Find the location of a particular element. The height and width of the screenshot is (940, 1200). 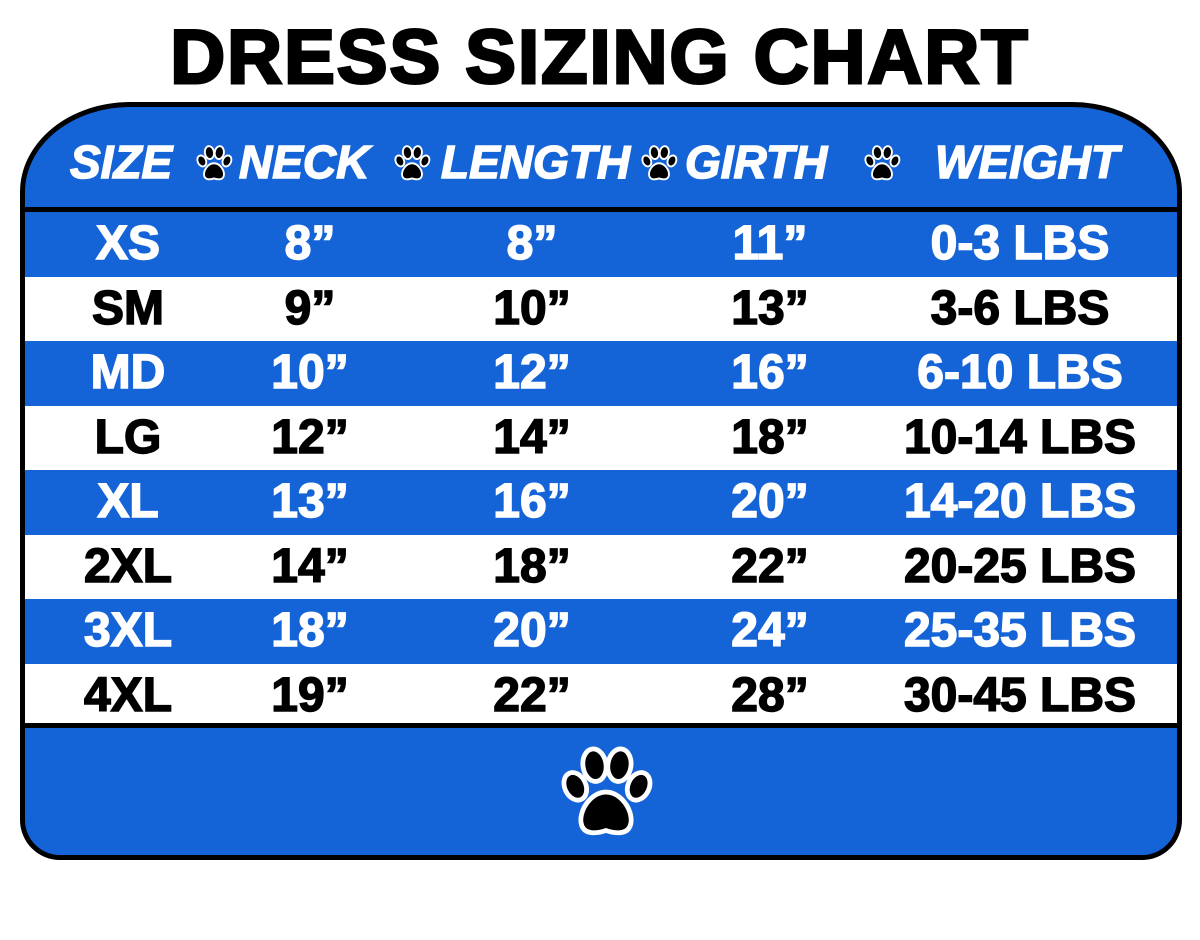

table-row: 3XL 18” 20” 24” 25-35 LBS is located at coordinates (601, 631).